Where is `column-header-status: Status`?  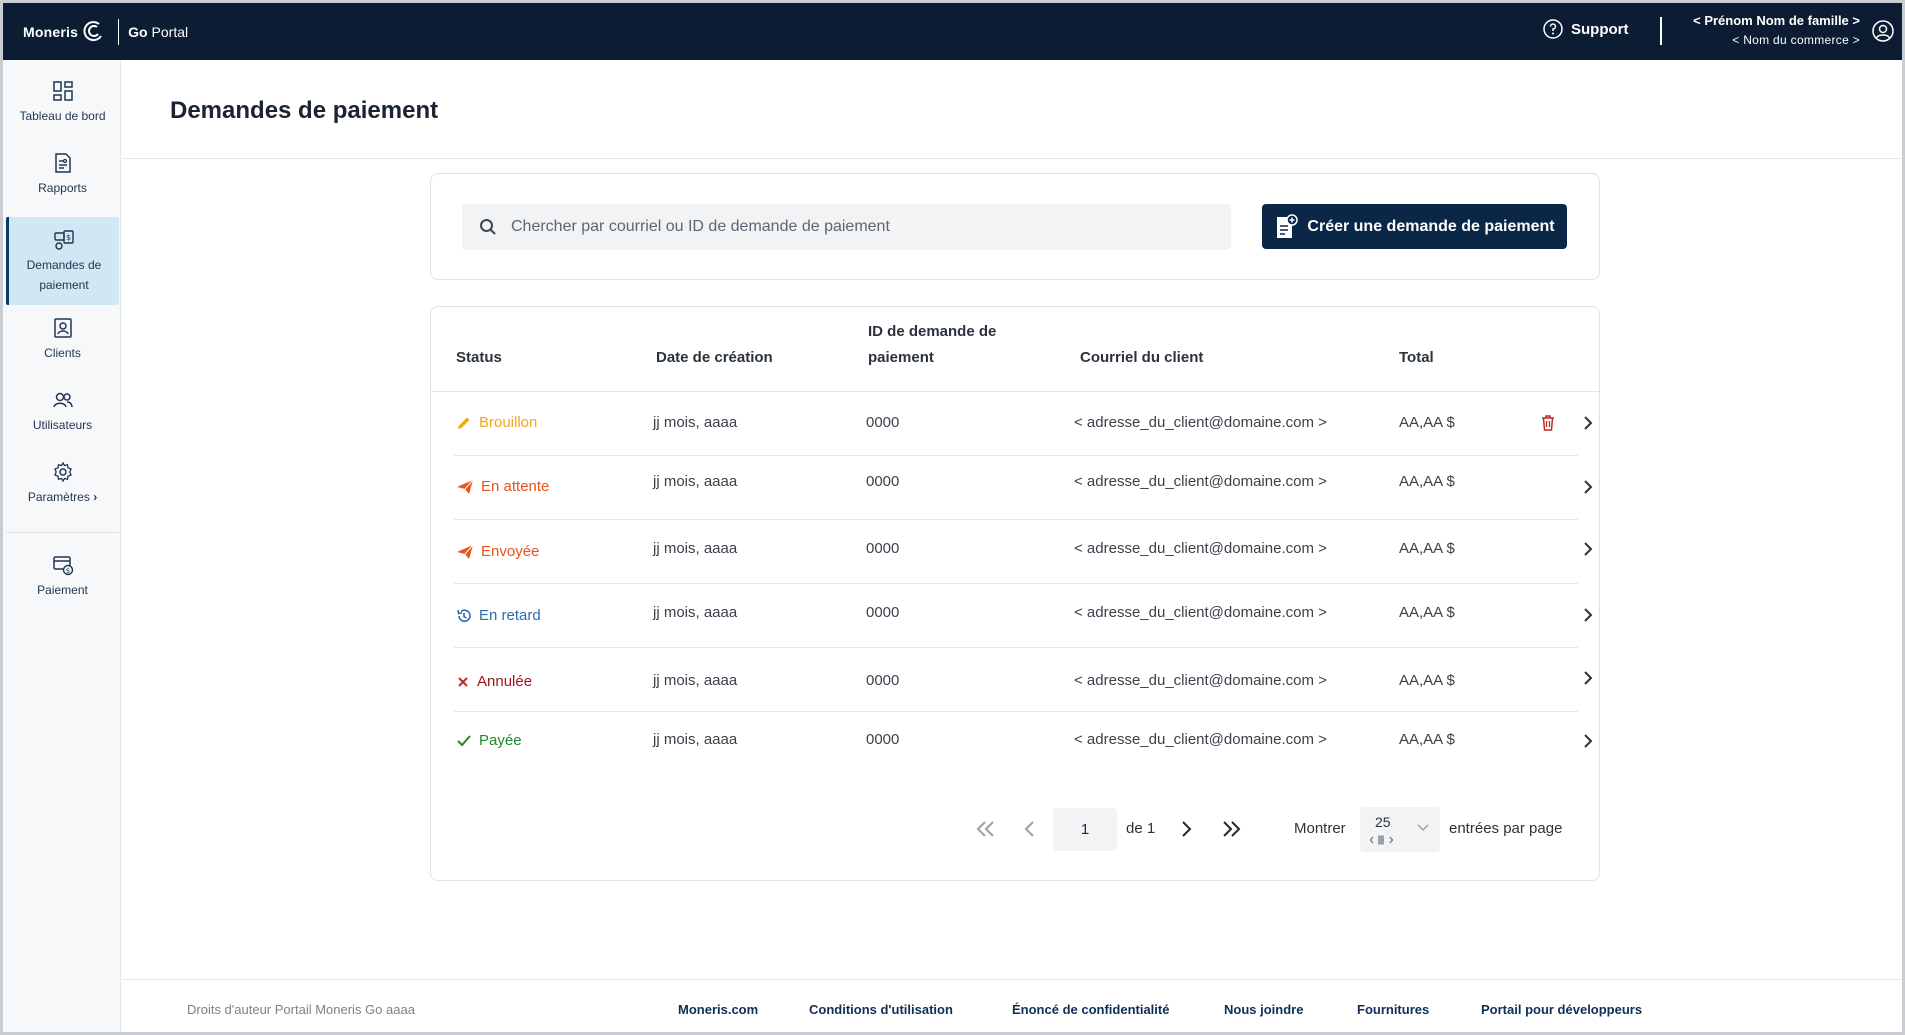 column-header-status: Status is located at coordinates (479, 357).